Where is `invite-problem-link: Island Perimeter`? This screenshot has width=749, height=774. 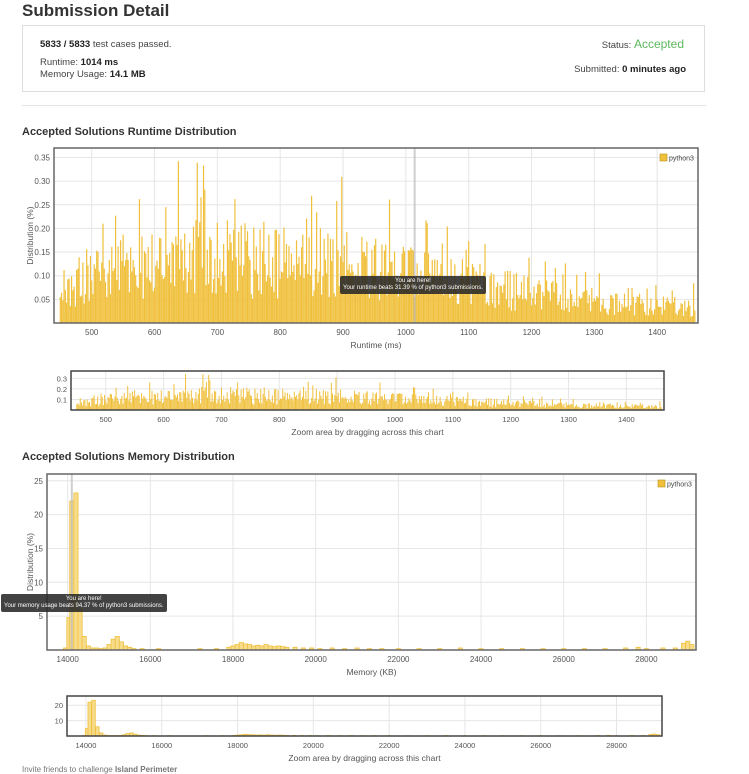
invite-problem-link: Island Perimeter is located at coordinates (146, 769).